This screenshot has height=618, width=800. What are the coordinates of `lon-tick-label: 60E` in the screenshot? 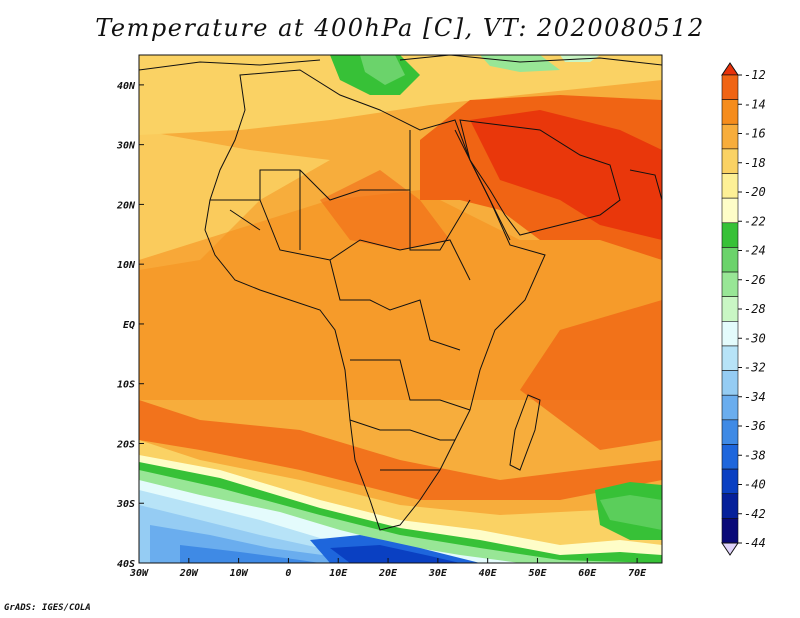 It's located at (587, 573).